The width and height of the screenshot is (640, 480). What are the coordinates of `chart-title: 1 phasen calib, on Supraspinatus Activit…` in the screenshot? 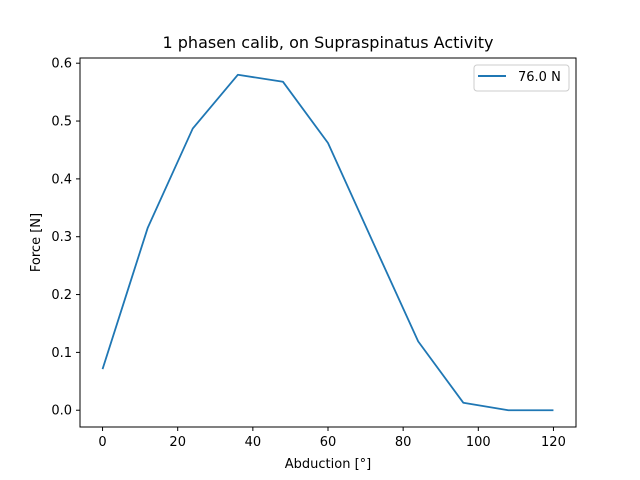 It's located at (328, 42).